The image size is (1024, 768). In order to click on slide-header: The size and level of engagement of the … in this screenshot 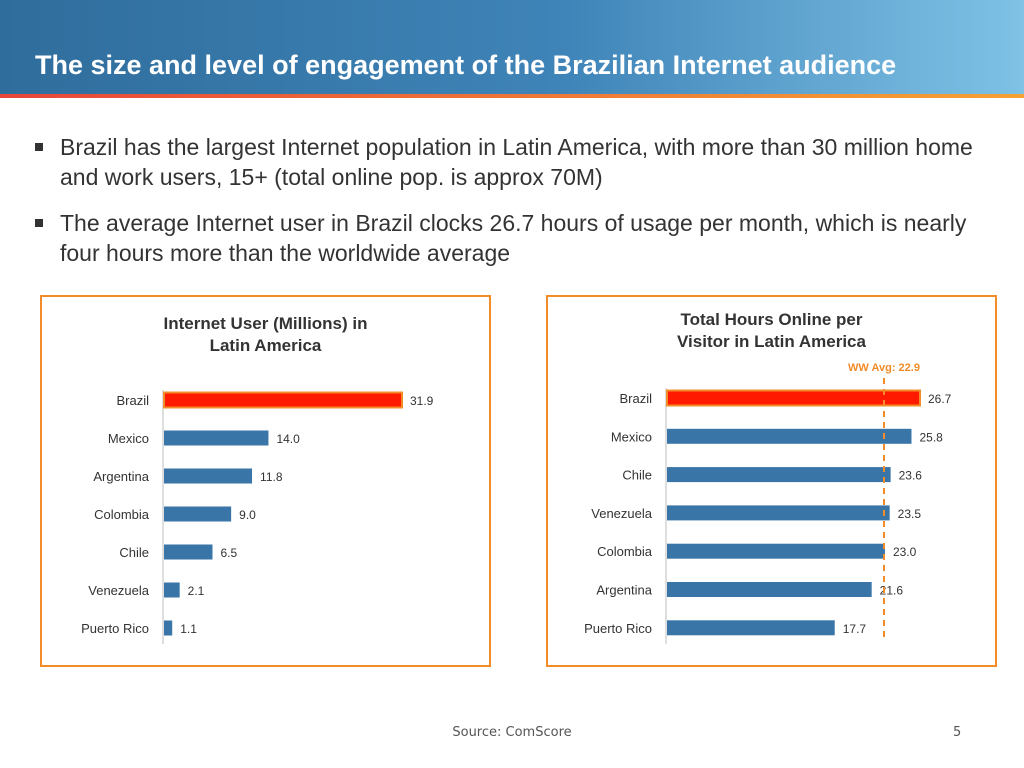, I will do `click(512, 49)`.